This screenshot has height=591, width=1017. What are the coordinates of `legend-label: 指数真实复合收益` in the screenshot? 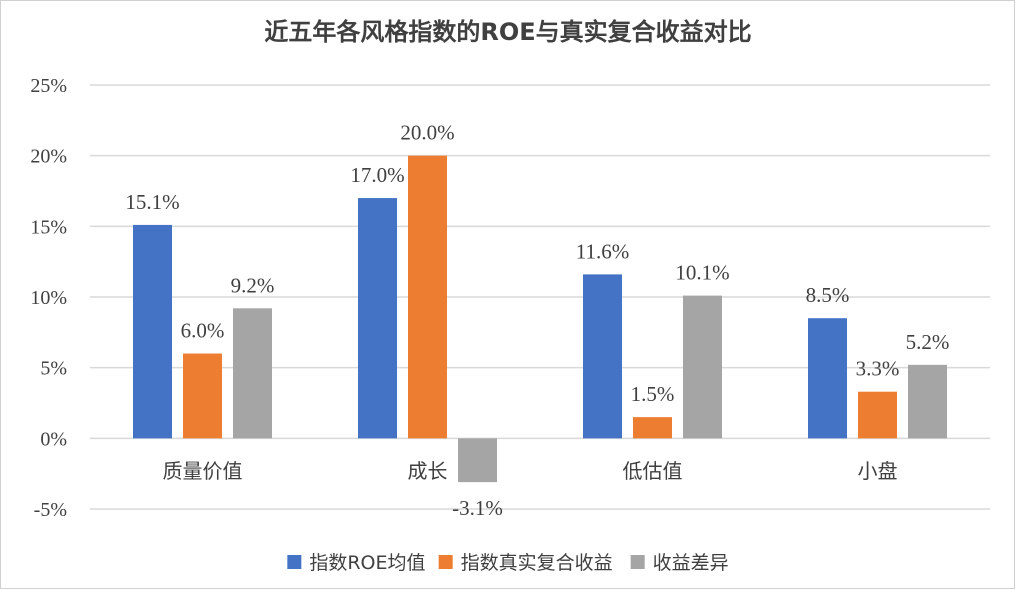 It's located at (537, 563).